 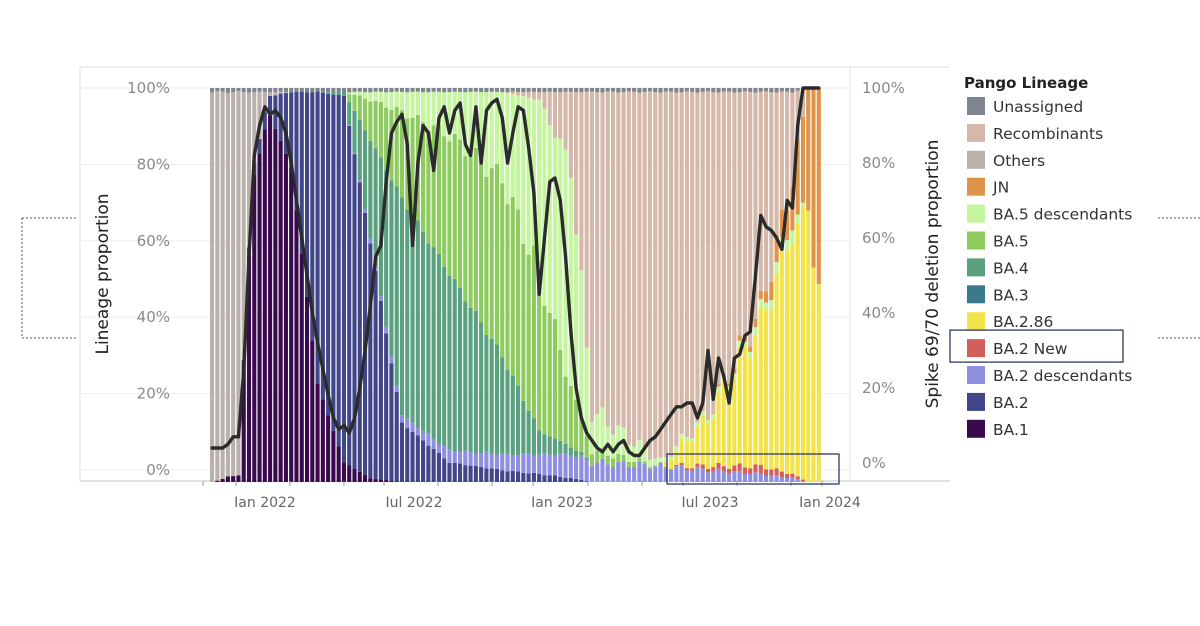 What do you see at coordinates (1048, 134) in the screenshot?
I see `legend-label: Recombinants` at bounding box center [1048, 134].